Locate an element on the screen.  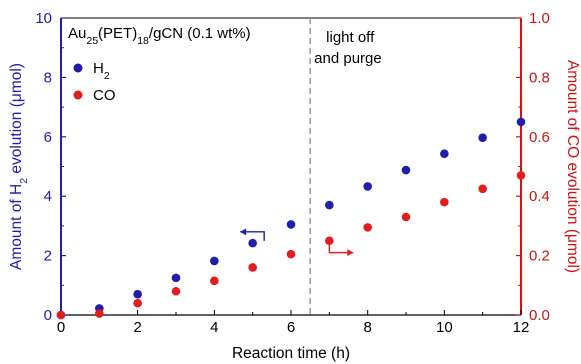
y-left-tick-label: 2 is located at coordinates (48, 256).